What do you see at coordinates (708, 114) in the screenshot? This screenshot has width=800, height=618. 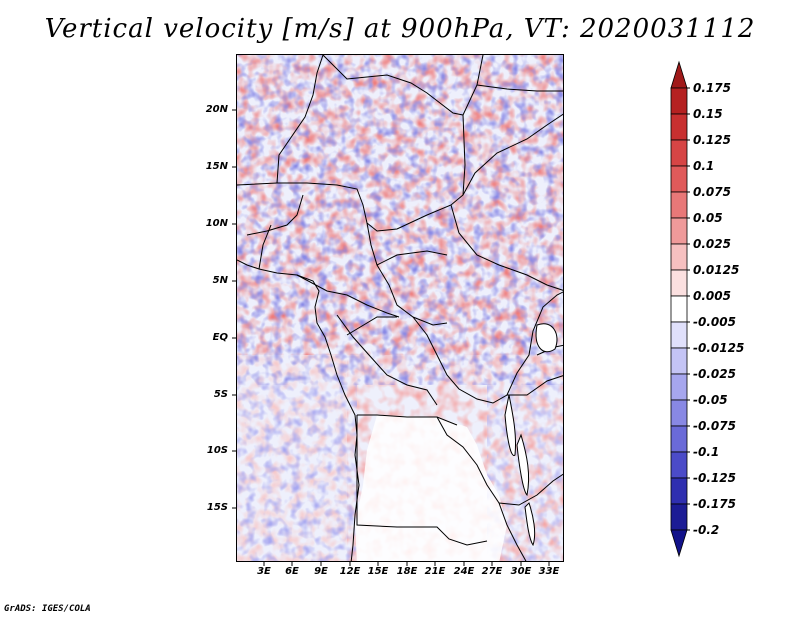 I see `colorbar-label: 0.15` at bounding box center [708, 114].